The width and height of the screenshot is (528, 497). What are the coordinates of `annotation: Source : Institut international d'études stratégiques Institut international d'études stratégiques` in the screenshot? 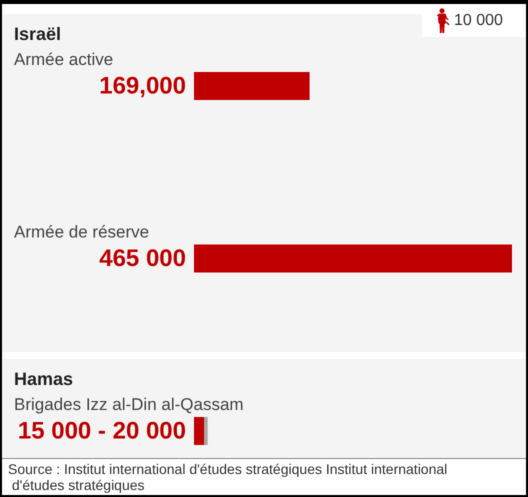 It's located at (228, 477).